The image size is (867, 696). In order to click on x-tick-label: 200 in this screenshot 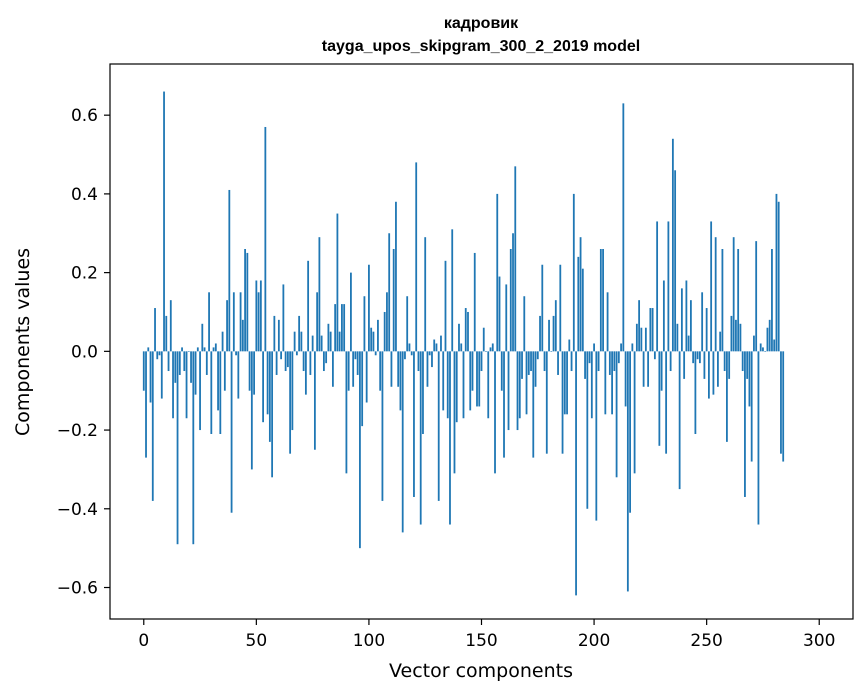, I will do `click(594, 641)`.